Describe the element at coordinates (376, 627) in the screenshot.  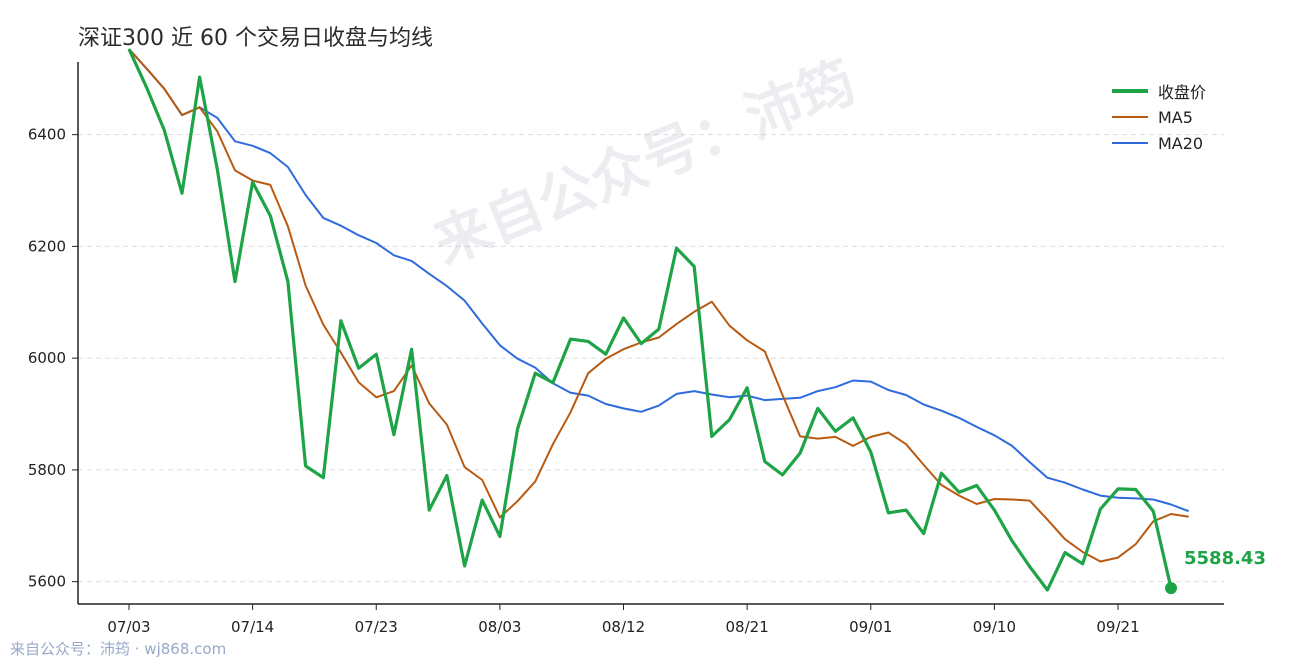
I see `x-tick-label: 07/23` at that location.